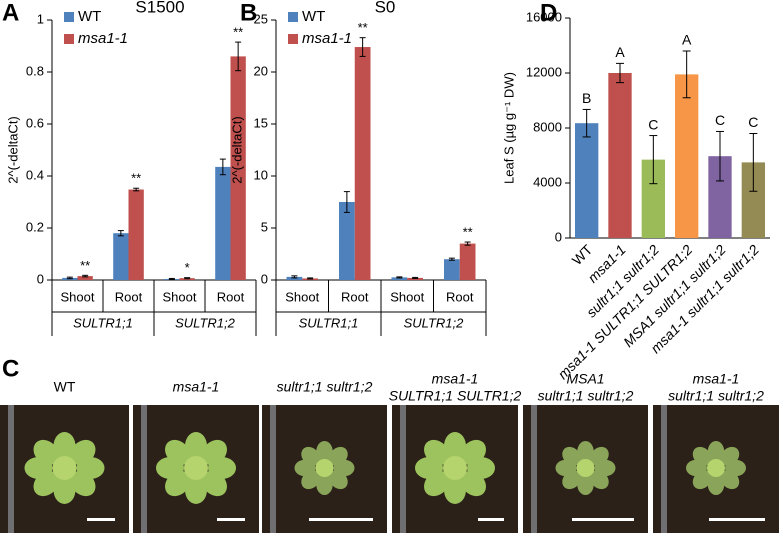 This screenshot has width=779, height=533. What do you see at coordinates (385, 8) in the screenshot?
I see `chart-title: S0` at bounding box center [385, 8].